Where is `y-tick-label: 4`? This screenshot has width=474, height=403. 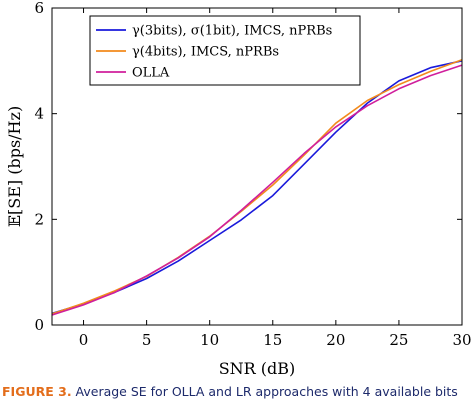
y-tick-label: 4 is located at coordinates (39, 114).